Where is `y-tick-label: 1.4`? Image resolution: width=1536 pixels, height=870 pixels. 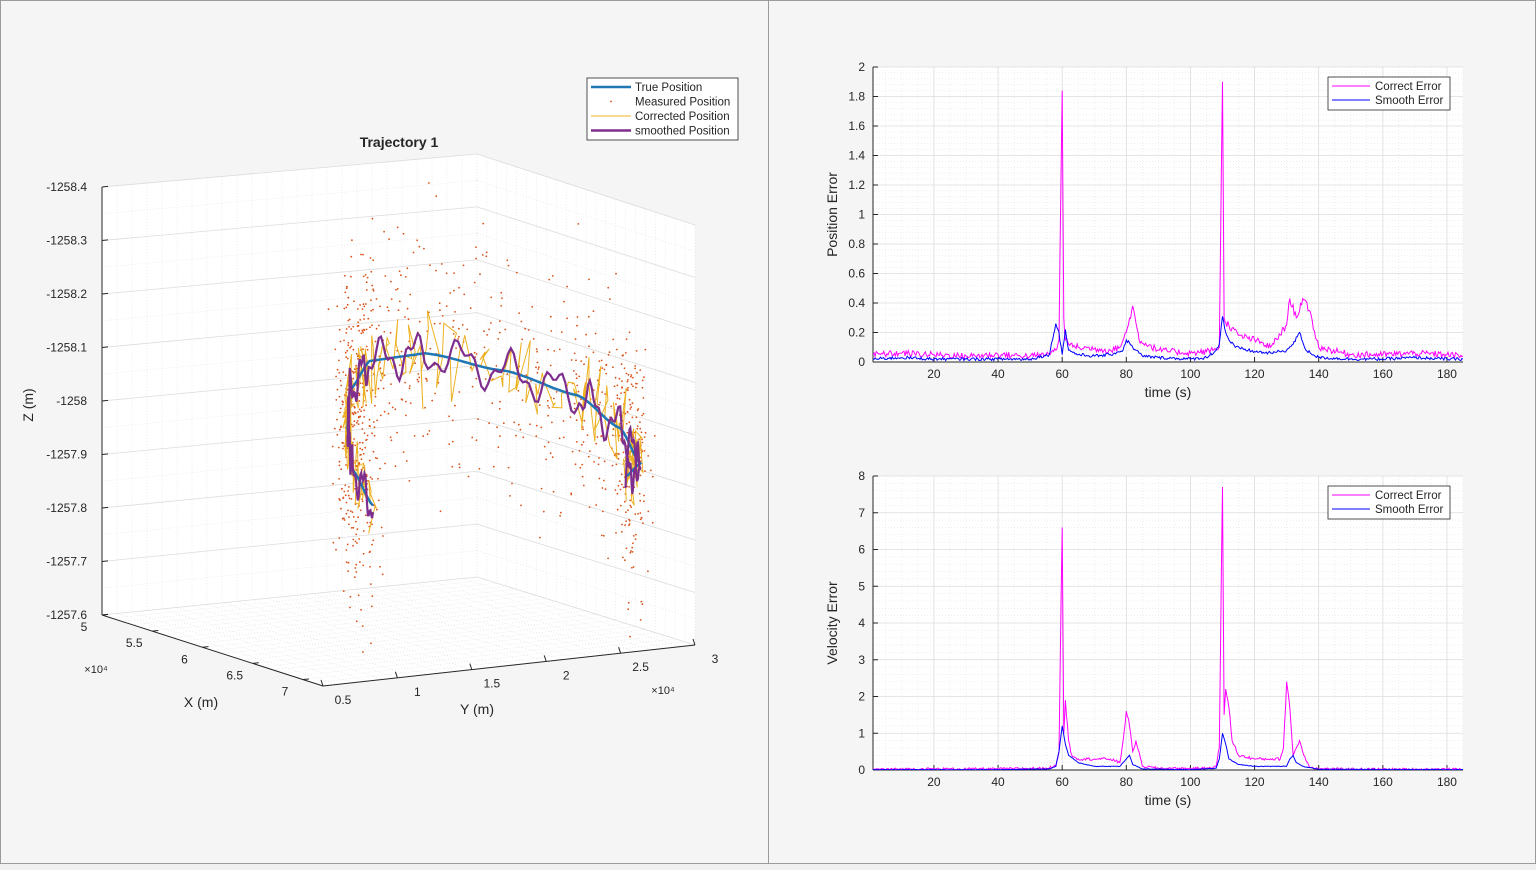
y-tick-label: 1.4 is located at coordinates (856, 156).